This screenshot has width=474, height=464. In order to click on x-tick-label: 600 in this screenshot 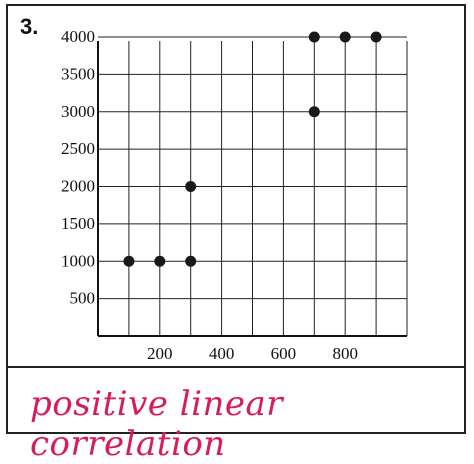, I will do `click(284, 353)`.